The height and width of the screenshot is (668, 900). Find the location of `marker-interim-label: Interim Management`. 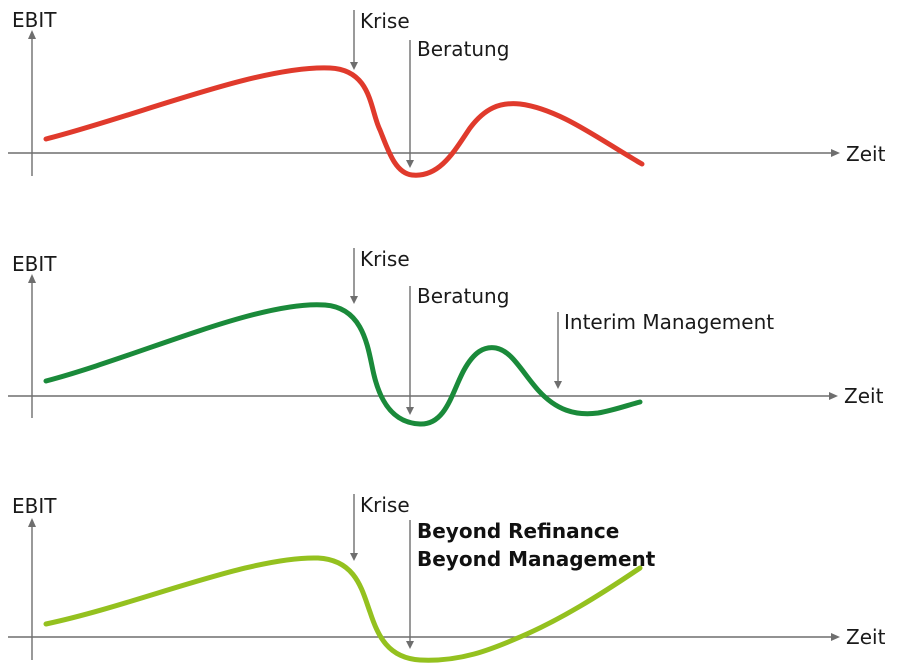

marker-interim-label: Interim Management is located at coordinates (669, 322).